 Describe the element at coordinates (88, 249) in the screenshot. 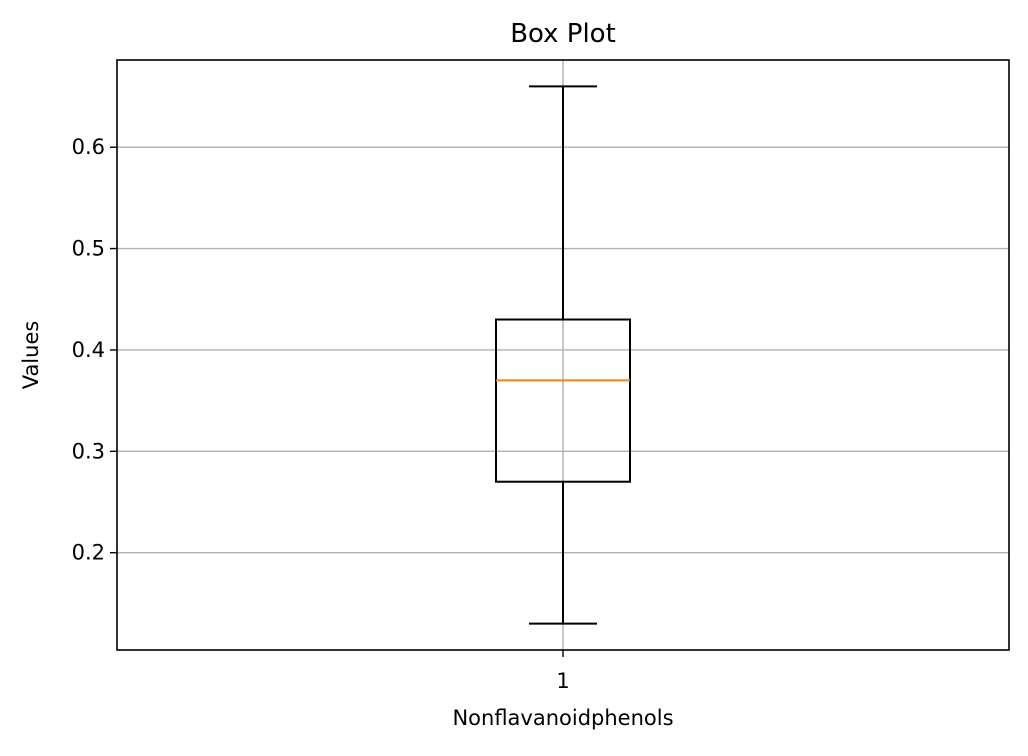

I see `y-tick-label: 0.5` at that location.